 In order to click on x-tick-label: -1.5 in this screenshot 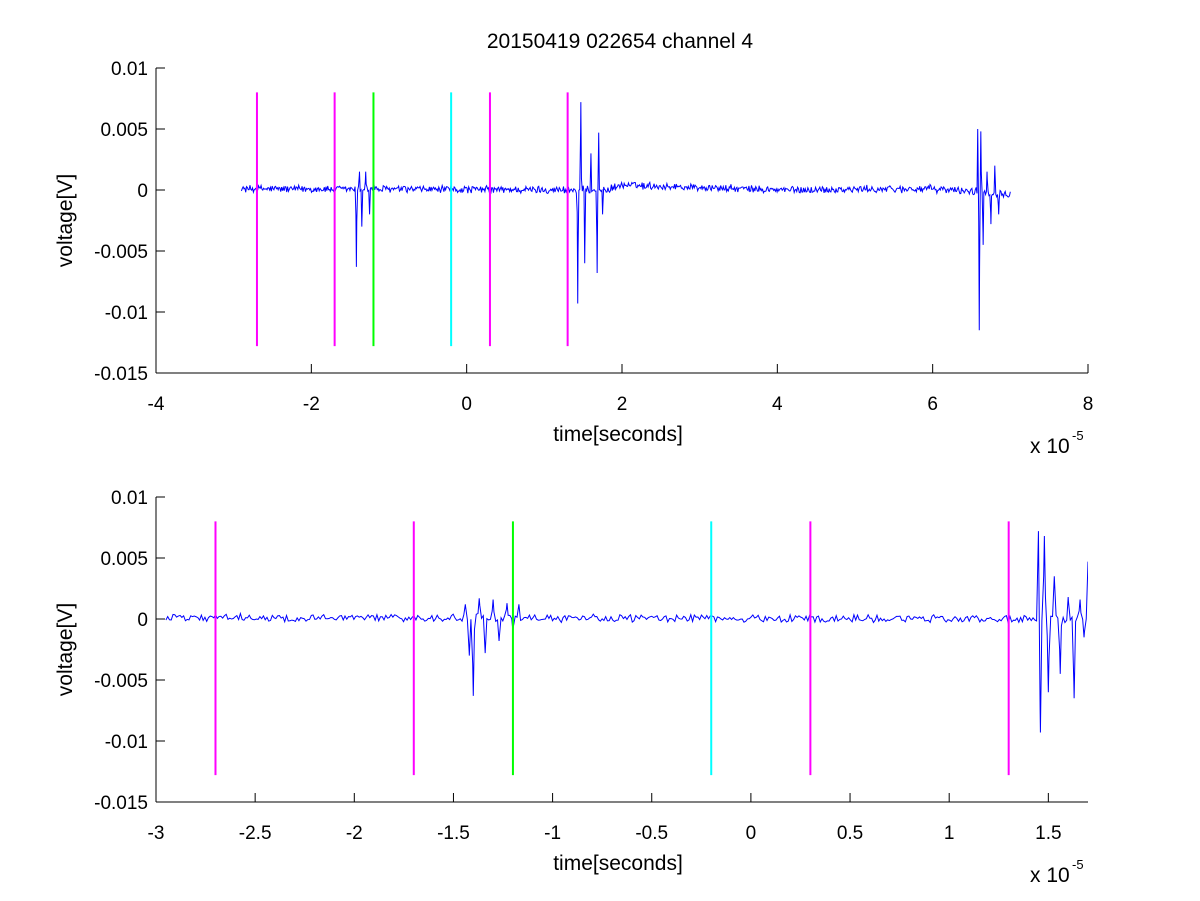, I will do `click(453, 833)`.